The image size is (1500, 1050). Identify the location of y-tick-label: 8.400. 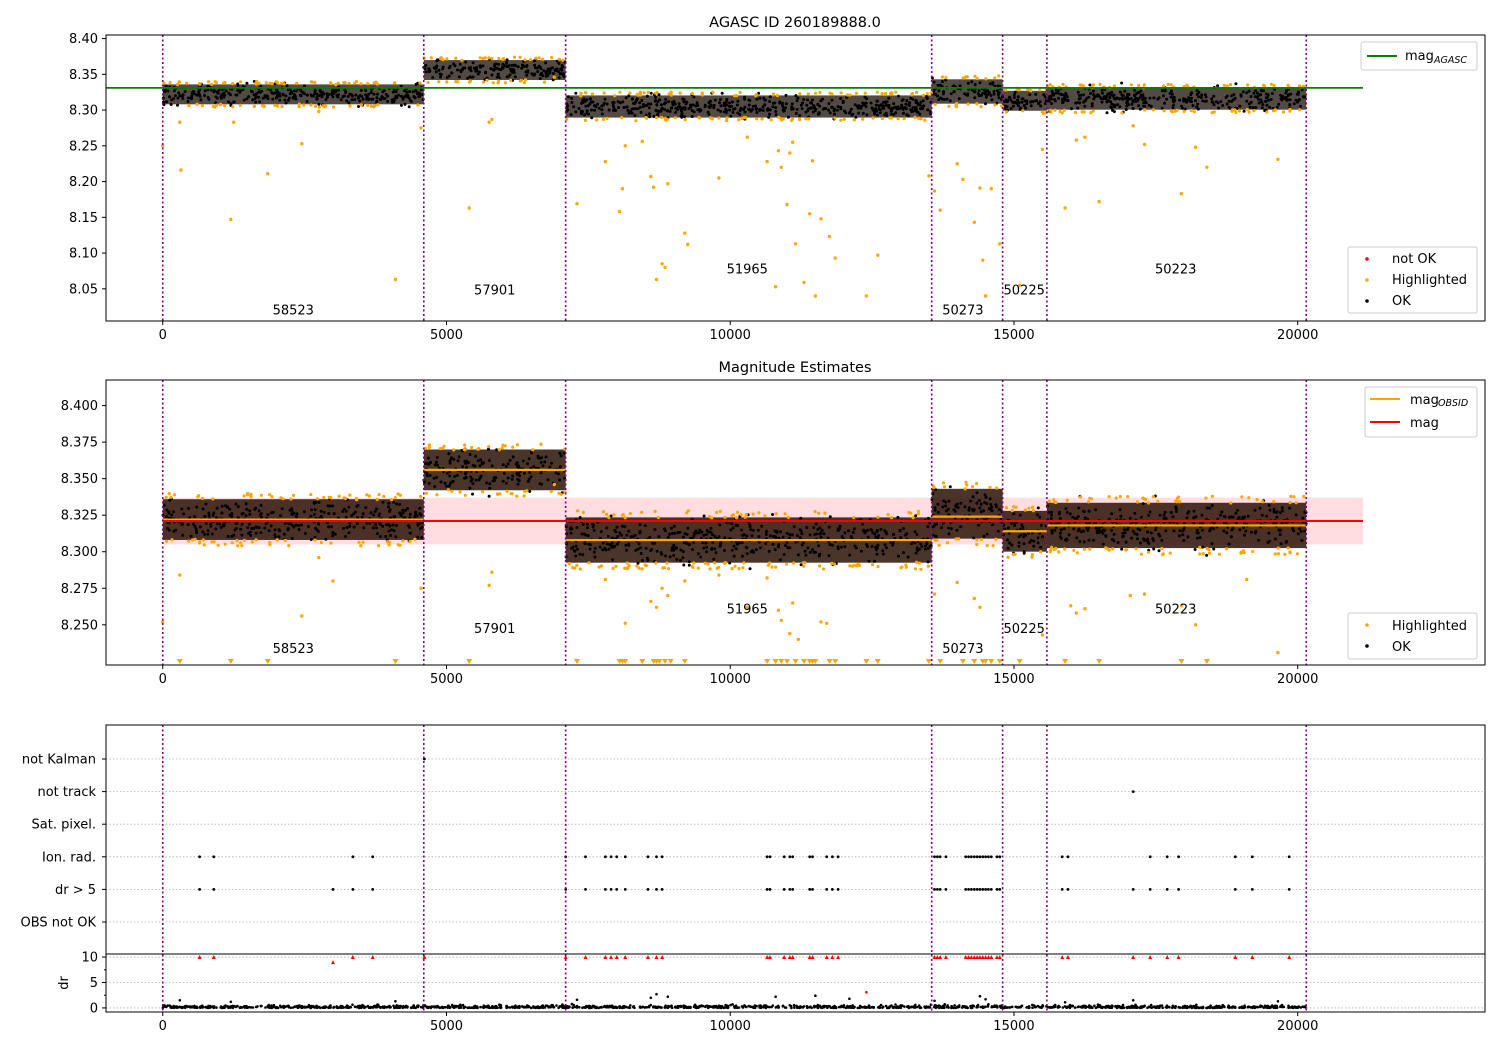
(79, 406).